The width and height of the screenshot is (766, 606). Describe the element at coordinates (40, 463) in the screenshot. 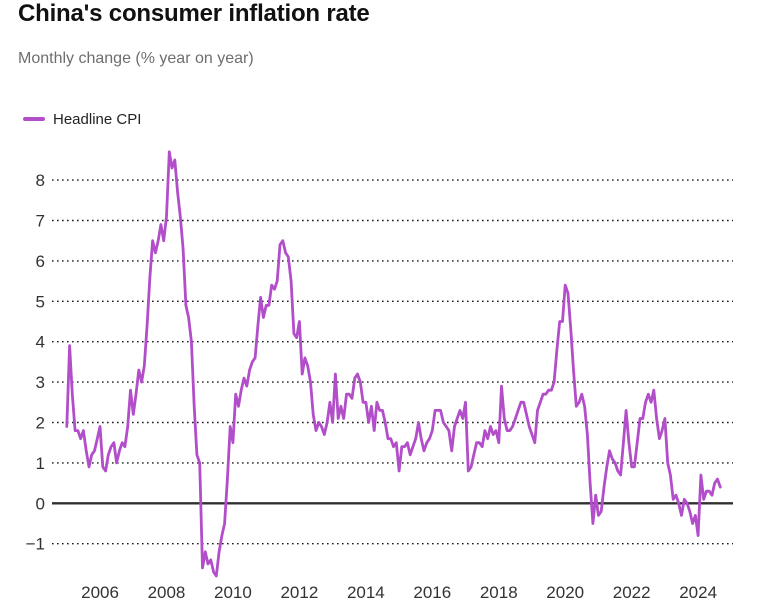

I see `y-tick-label: 1` at that location.